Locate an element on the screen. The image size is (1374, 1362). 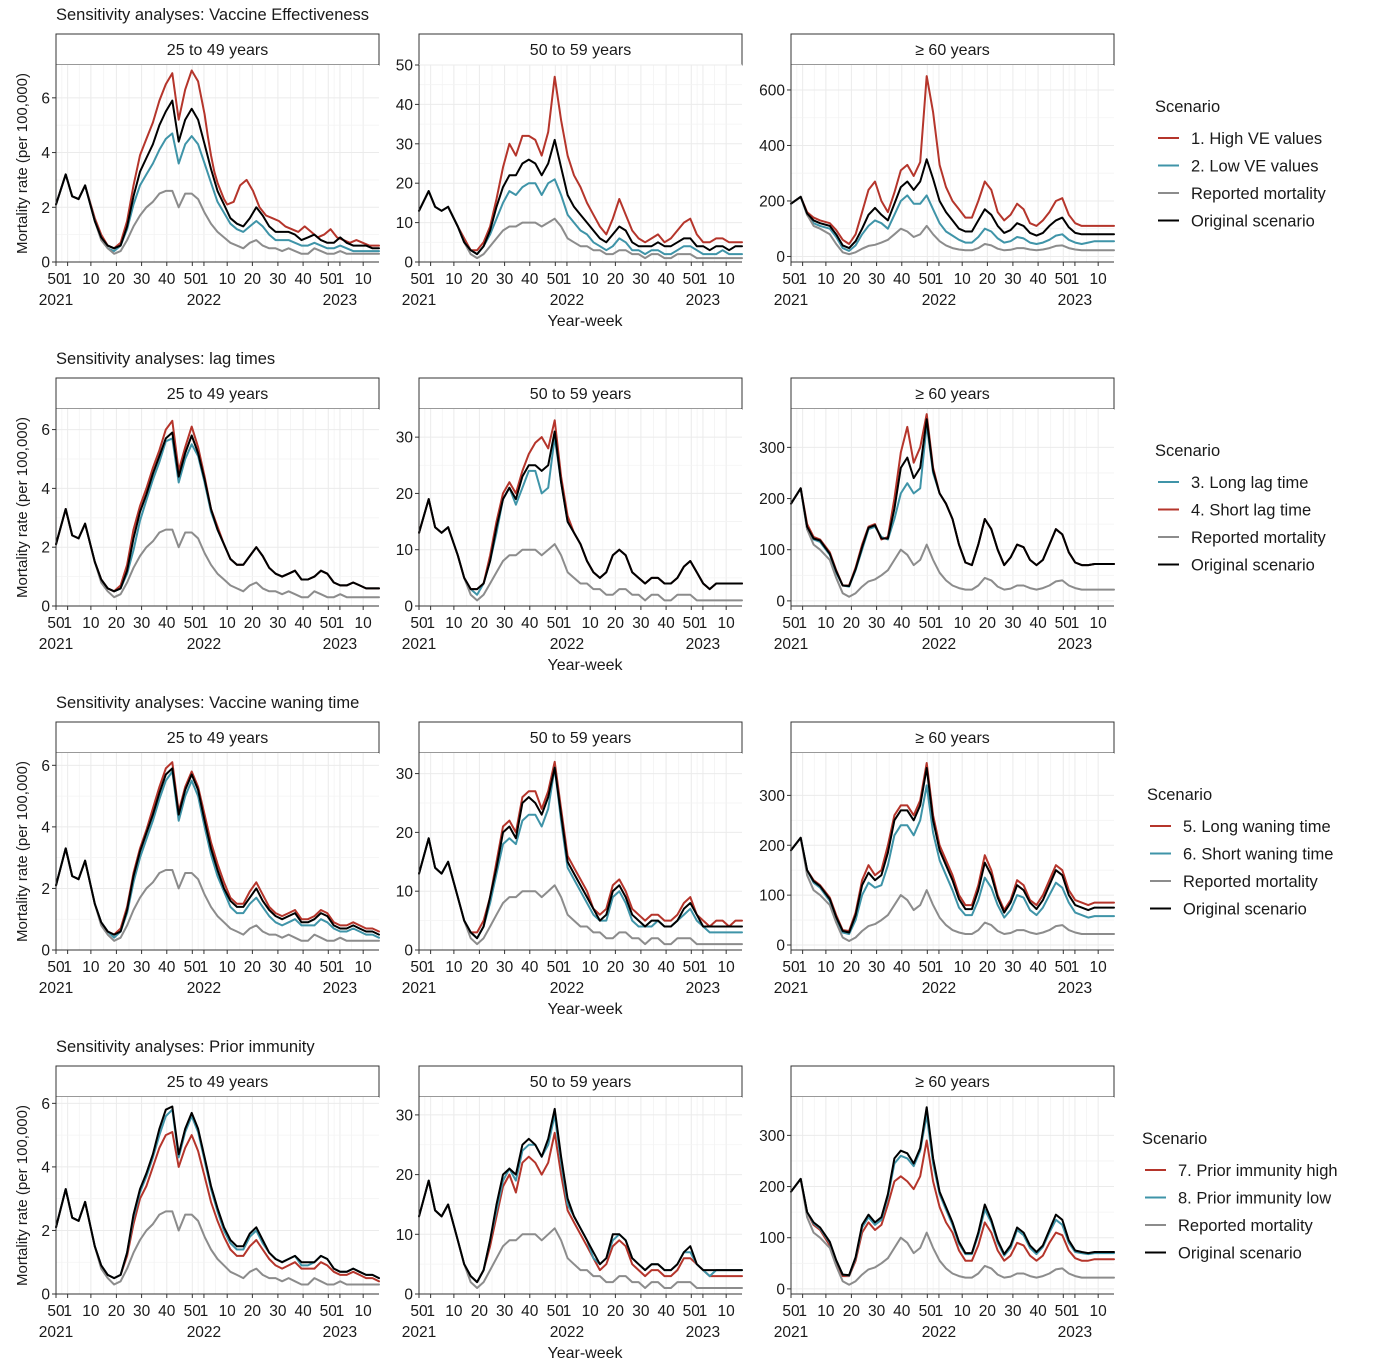
legend-label: Original scenario is located at coordinates (1253, 566).